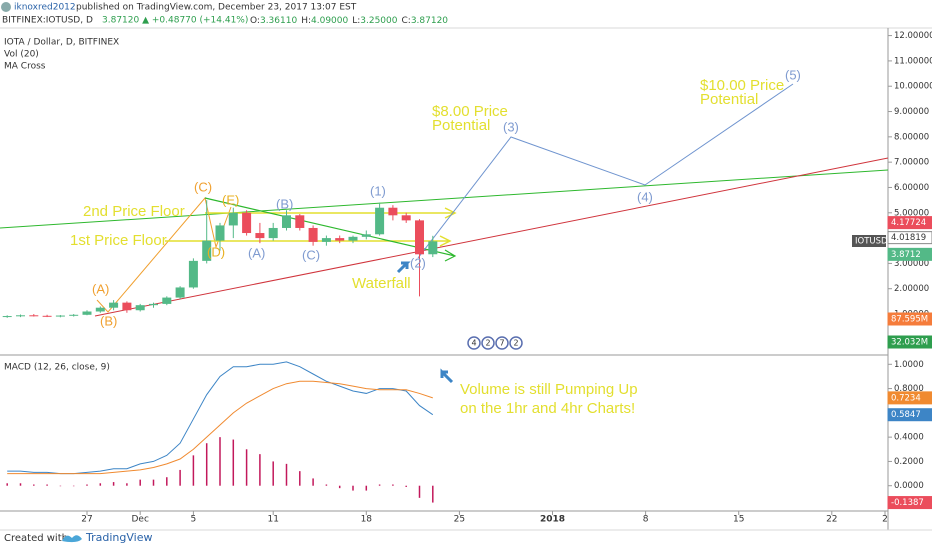  What do you see at coordinates (429, 21) in the screenshot?
I see `ohlc-value: 3.87120` at bounding box center [429, 21].